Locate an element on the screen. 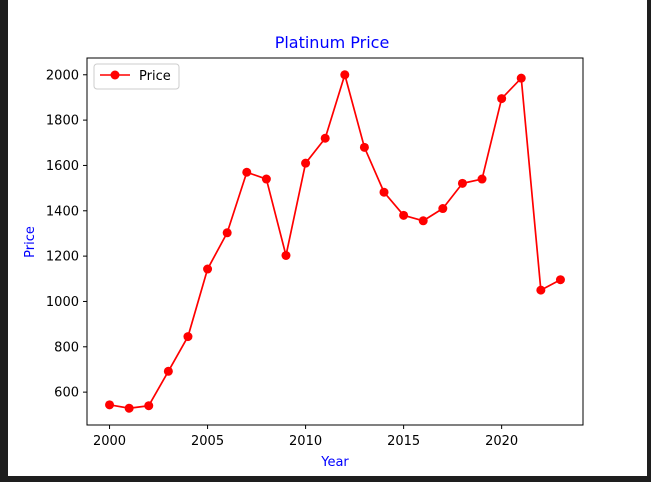  y-tick-label: 1400 is located at coordinates (62, 211).